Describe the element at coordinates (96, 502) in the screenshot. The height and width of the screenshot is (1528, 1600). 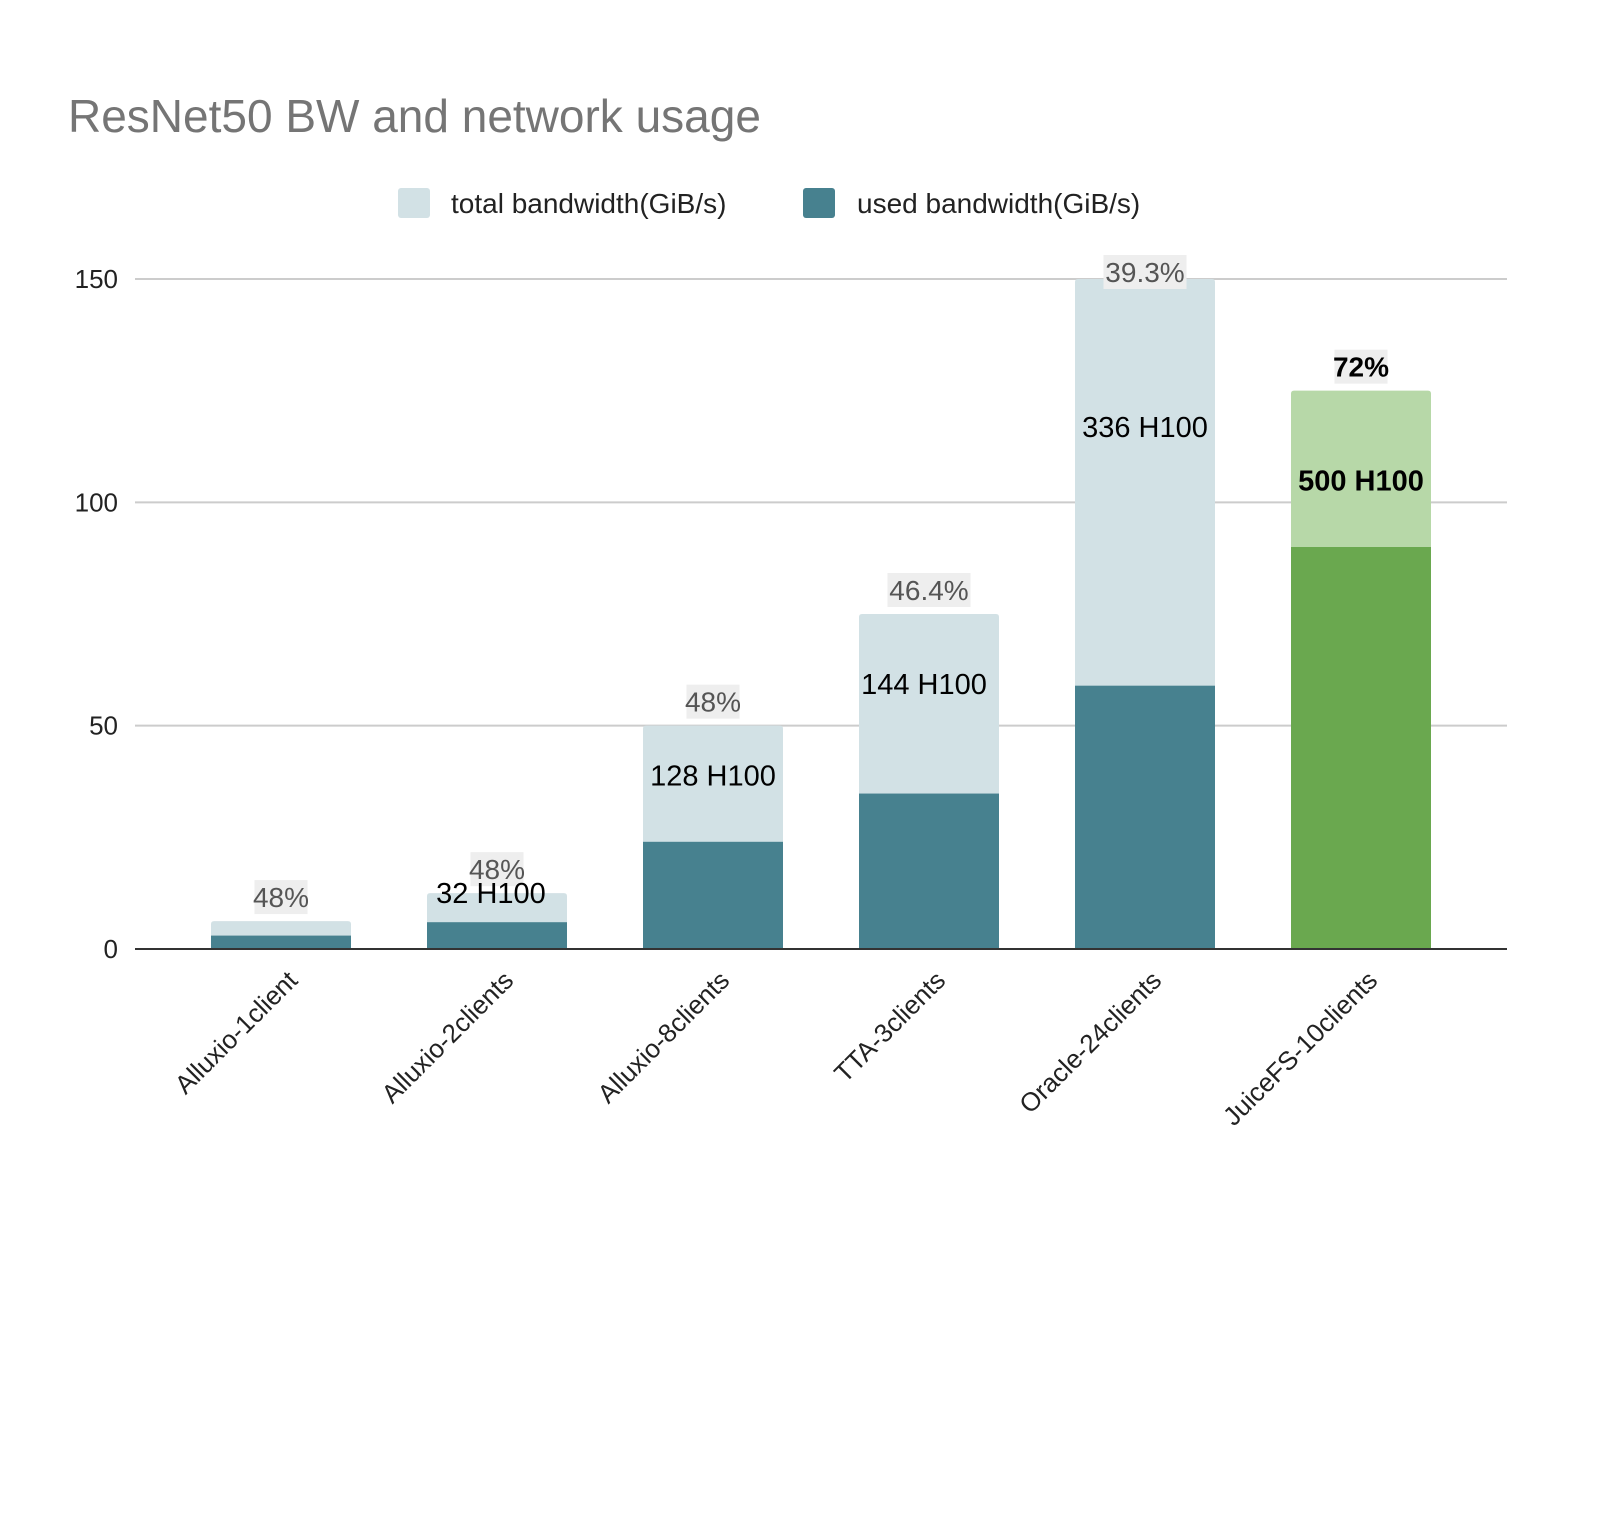
I see `y-tick-label: 100` at that location.